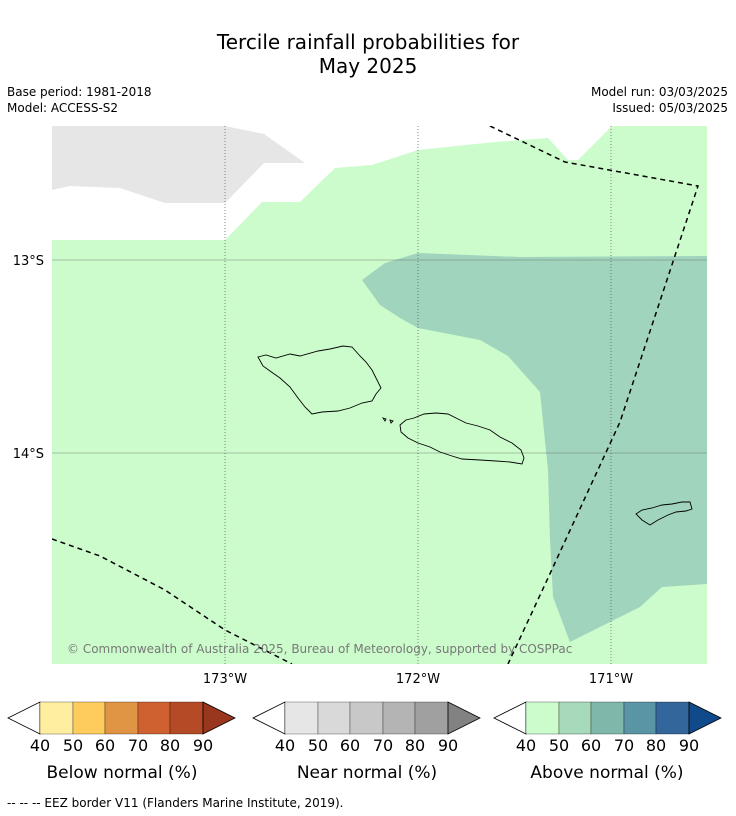  I want to click on title-line-1: Tercile rainfall probabilities for, so click(368, 42).